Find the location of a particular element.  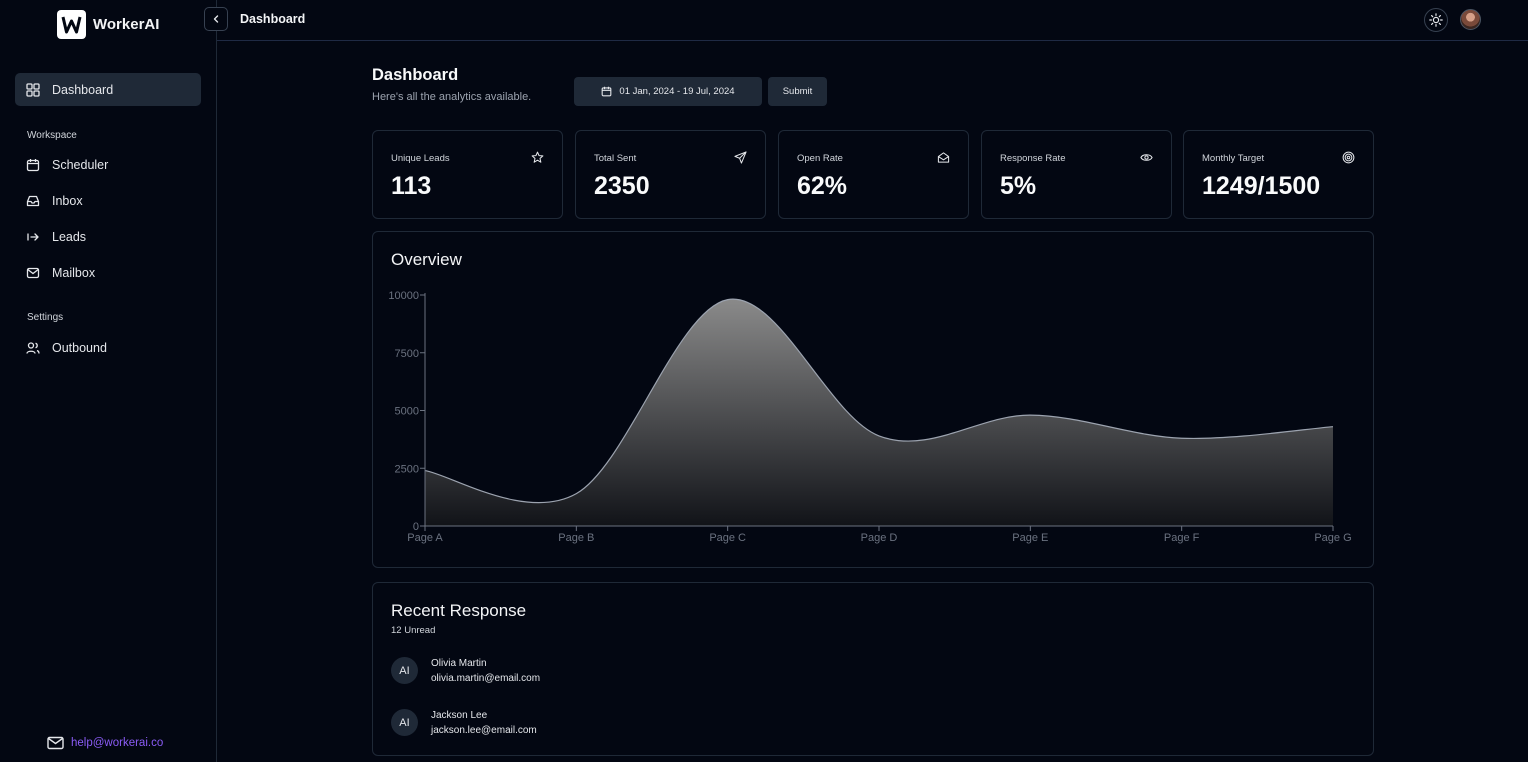

response-item: AI Olivia Martin olivia.martin@email.com is located at coordinates (465, 670).